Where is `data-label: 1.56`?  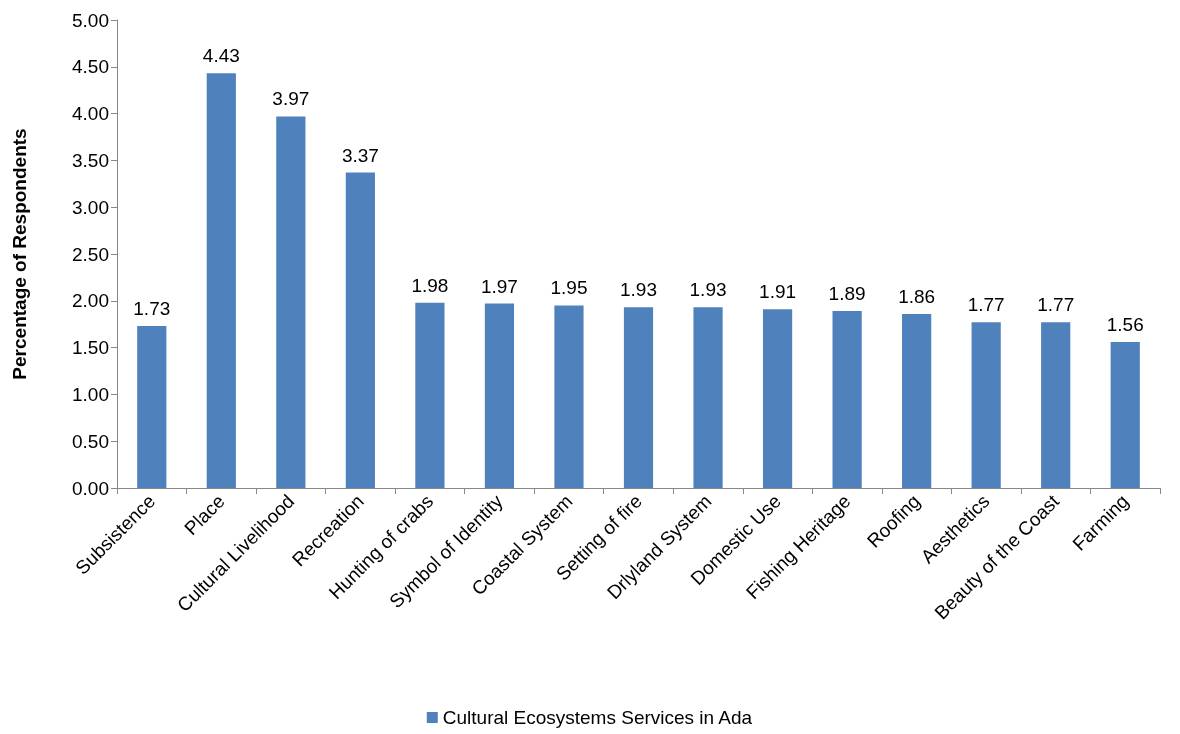
data-label: 1.56 is located at coordinates (1125, 324).